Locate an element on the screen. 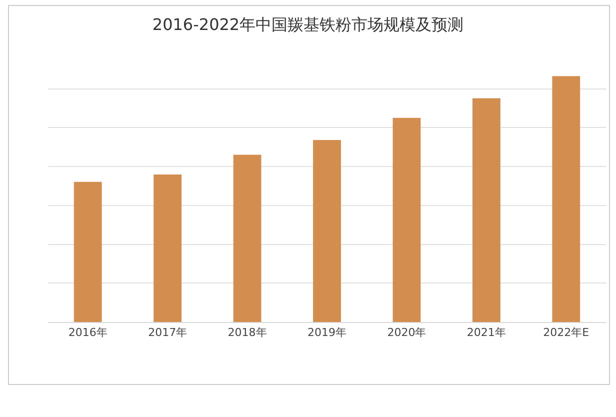 The image size is (616, 417). x-tick-label: 2016年 is located at coordinates (88, 333).